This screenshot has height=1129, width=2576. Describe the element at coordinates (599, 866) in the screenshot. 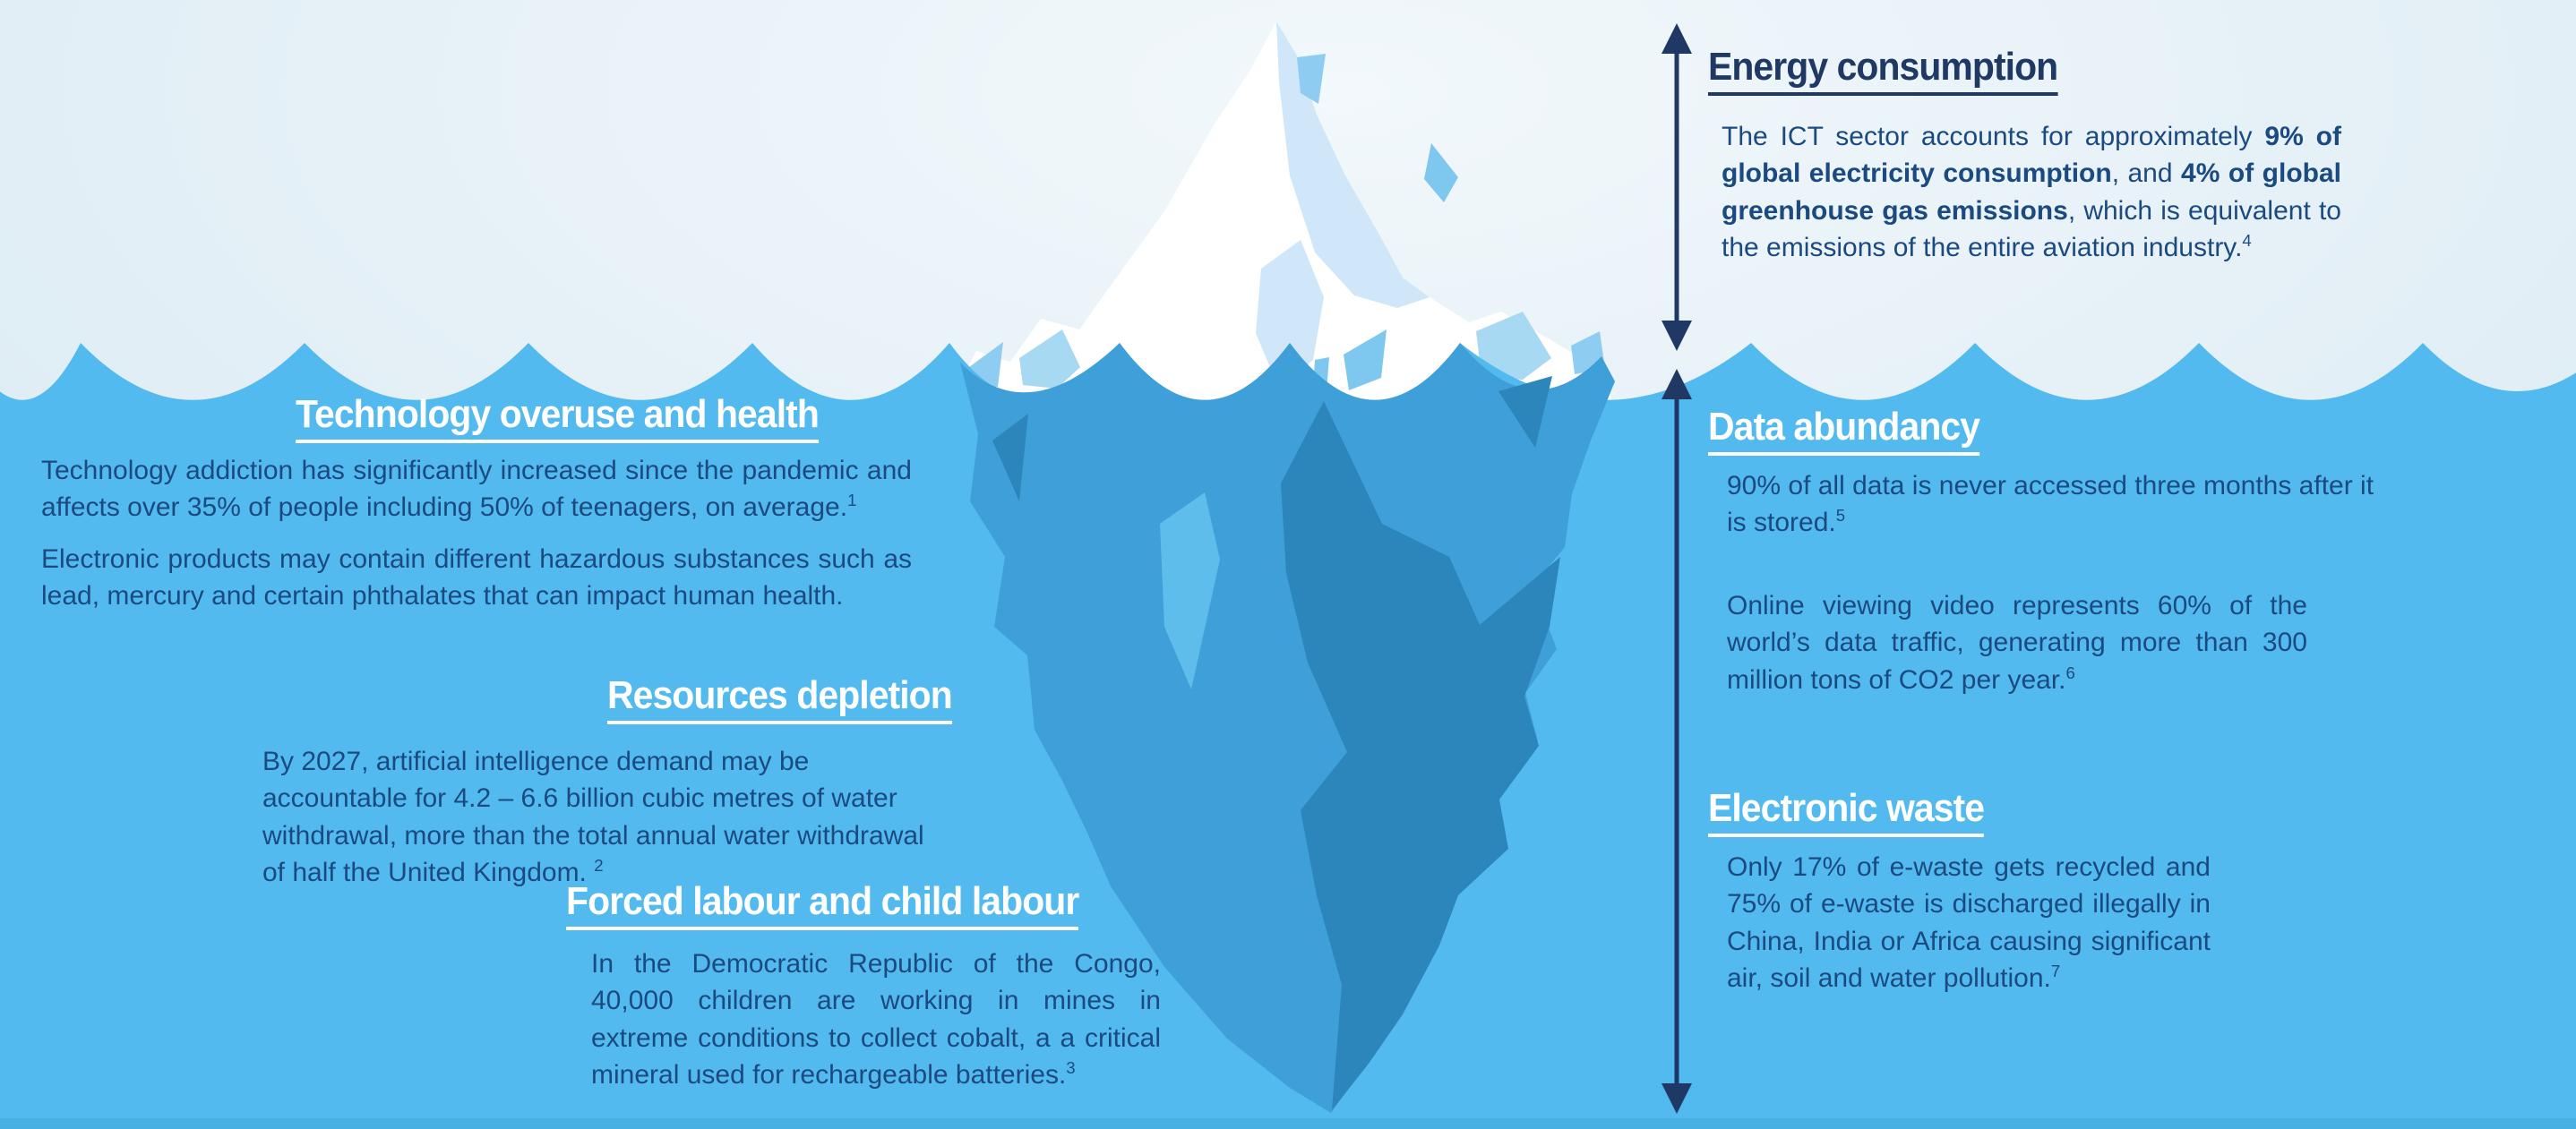

I see `resources-footnote-ref: 2` at that location.